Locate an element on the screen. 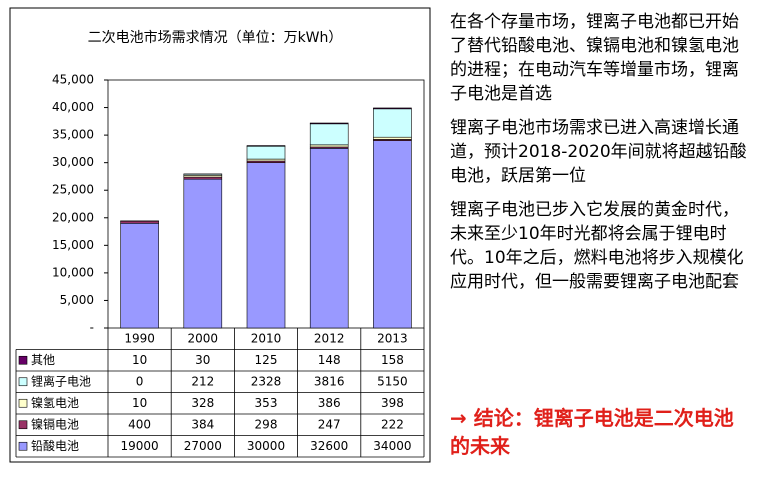  y-tick-label: 20,000 is located at coordinates (73, 217).